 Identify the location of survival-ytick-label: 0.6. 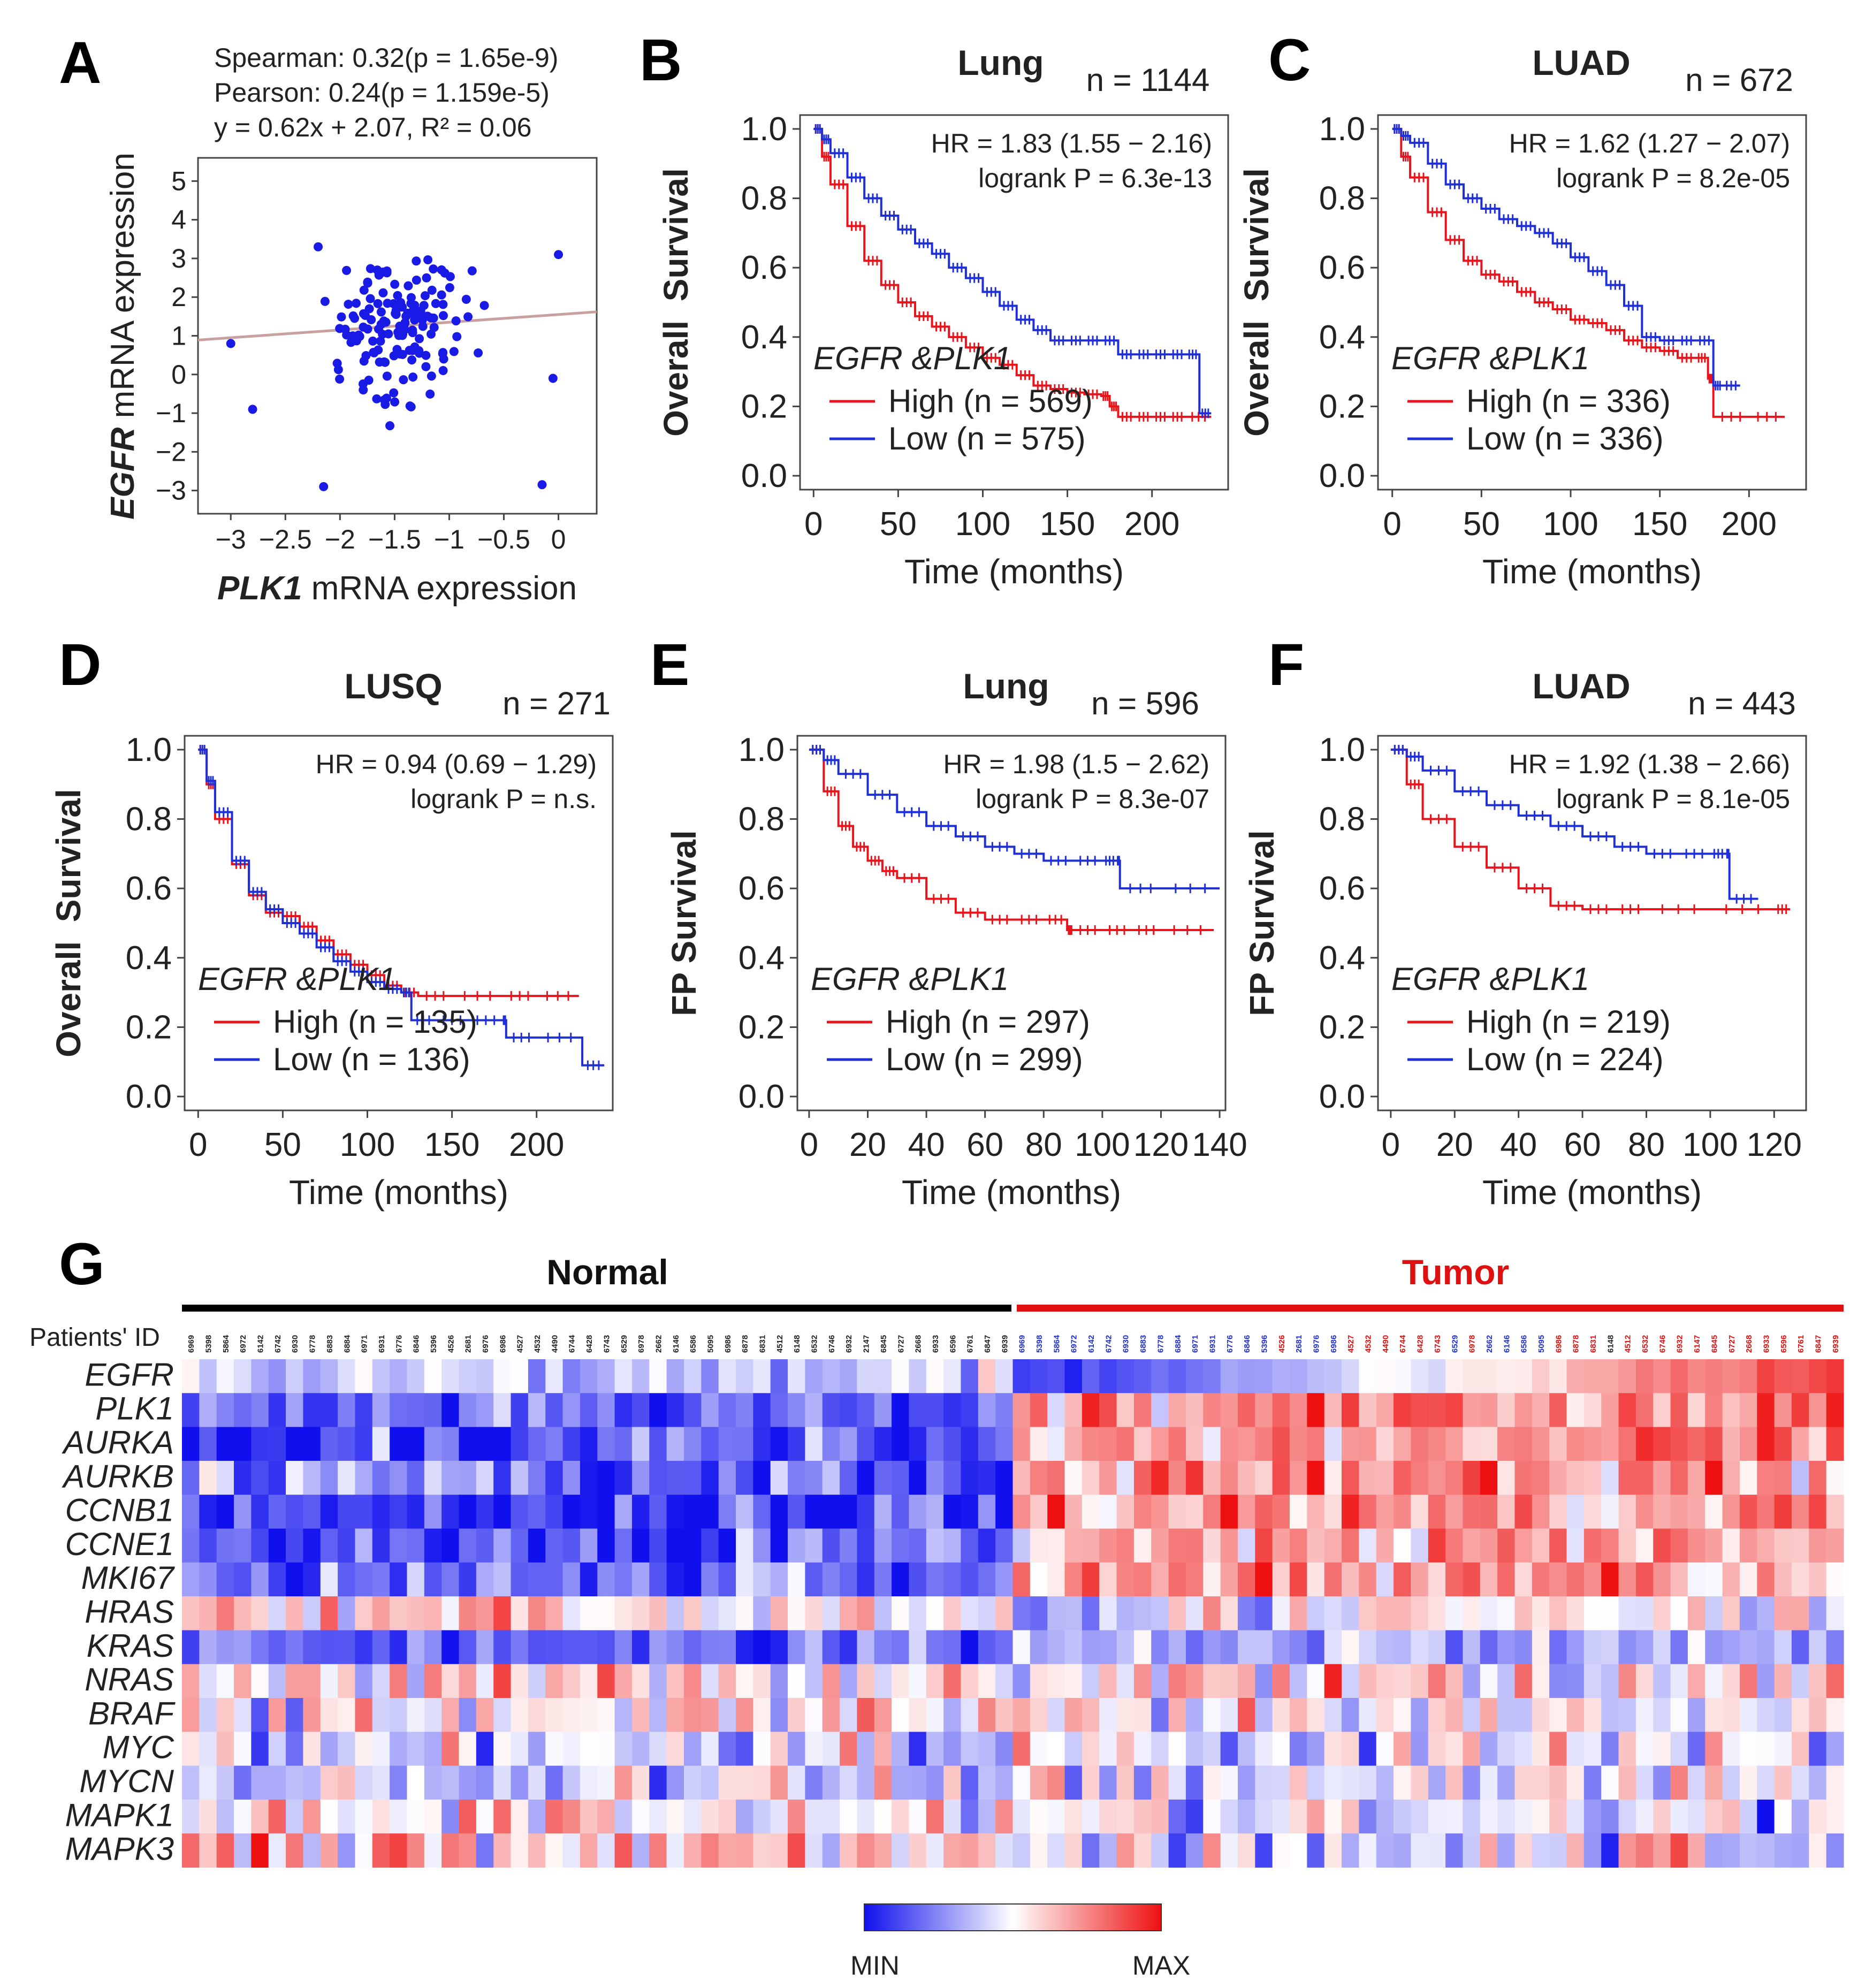
(762, 889).